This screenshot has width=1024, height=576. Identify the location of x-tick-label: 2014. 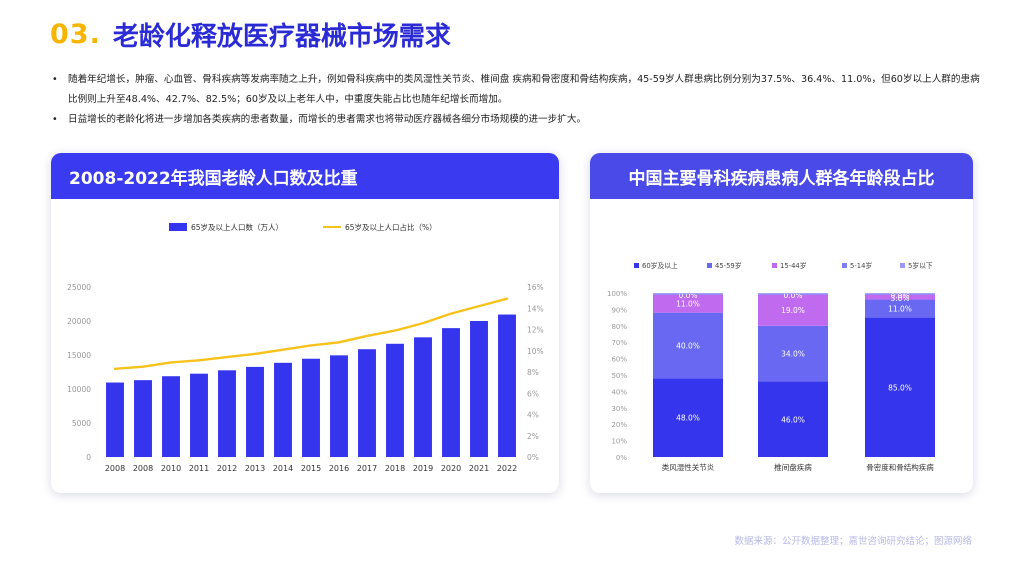
(283, 468).